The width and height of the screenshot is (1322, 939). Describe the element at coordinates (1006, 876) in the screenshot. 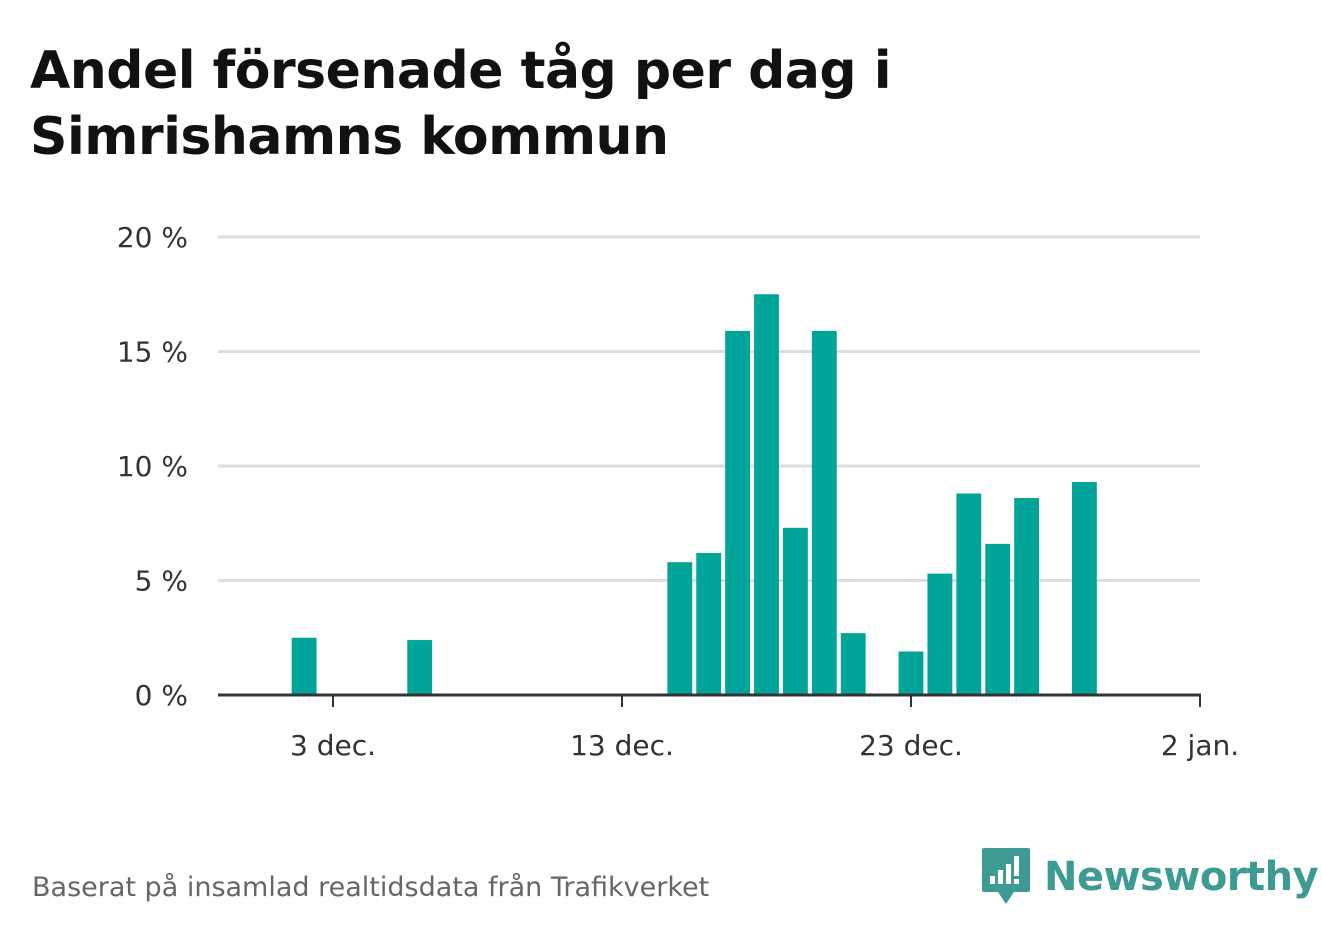

I see `newsworthy-icon` at that location.